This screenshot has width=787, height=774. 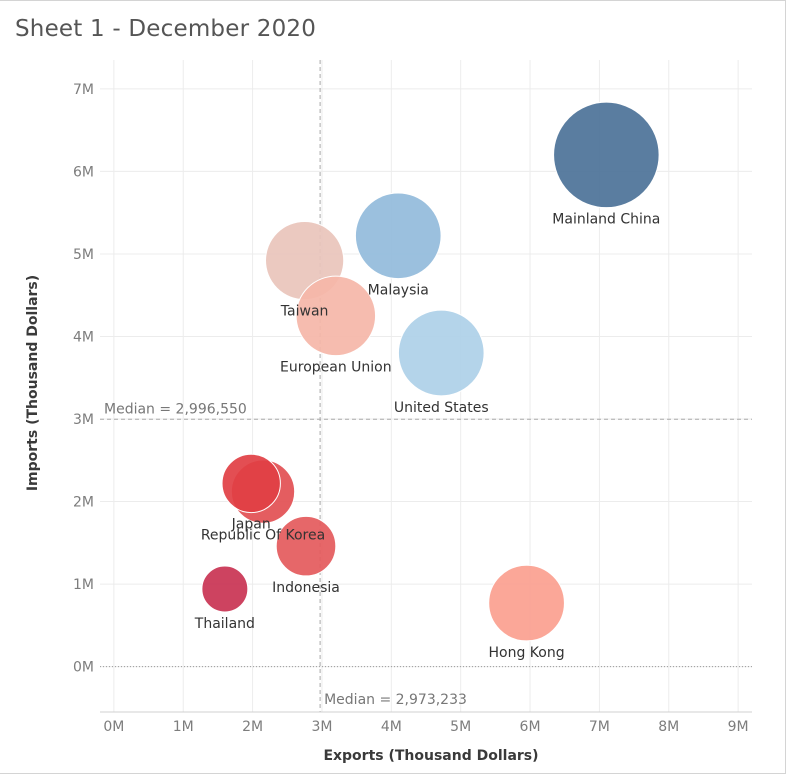 What do you see at coordinates (441, 353) in the screenshot?
I see `bubble-united-states` at bounding box center [441, 353].